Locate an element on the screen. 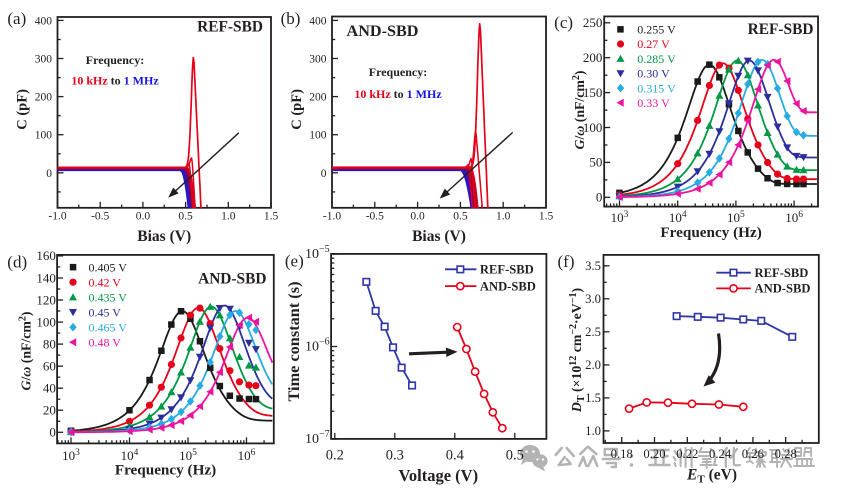  svg-text: 40 is located at coordinates (49, 388).